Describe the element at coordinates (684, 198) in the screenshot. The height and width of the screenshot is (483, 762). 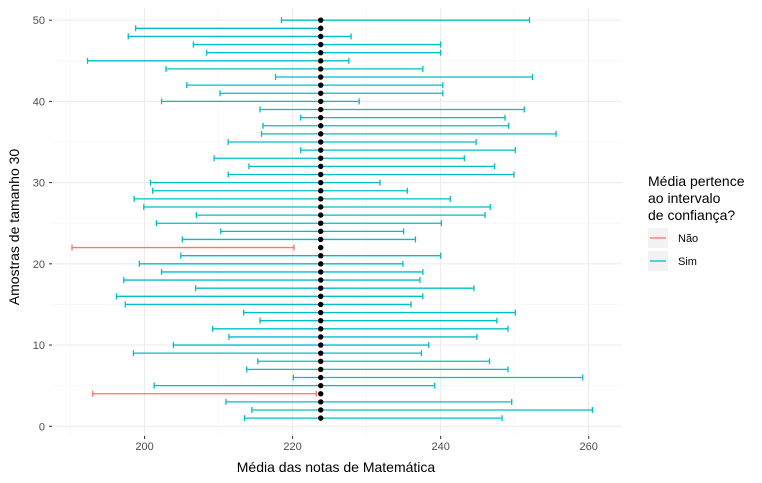
I see `legend-title-line-2: ao intervalo` at that location.